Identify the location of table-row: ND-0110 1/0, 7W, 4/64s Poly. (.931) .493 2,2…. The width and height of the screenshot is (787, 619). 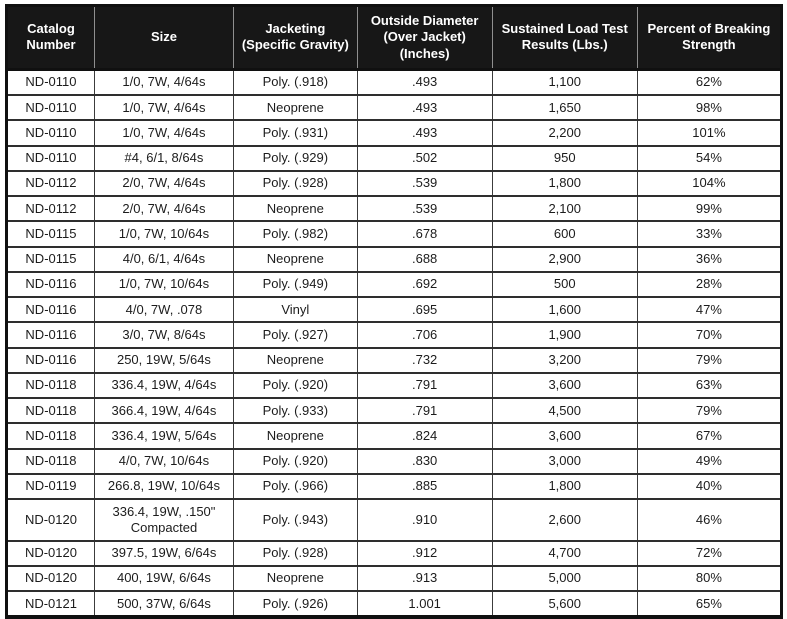
(394, 132).